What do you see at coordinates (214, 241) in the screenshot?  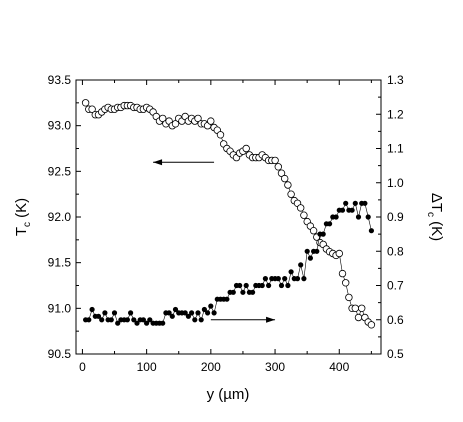 I see `annotation-layer` at bounding box center [214, 241].